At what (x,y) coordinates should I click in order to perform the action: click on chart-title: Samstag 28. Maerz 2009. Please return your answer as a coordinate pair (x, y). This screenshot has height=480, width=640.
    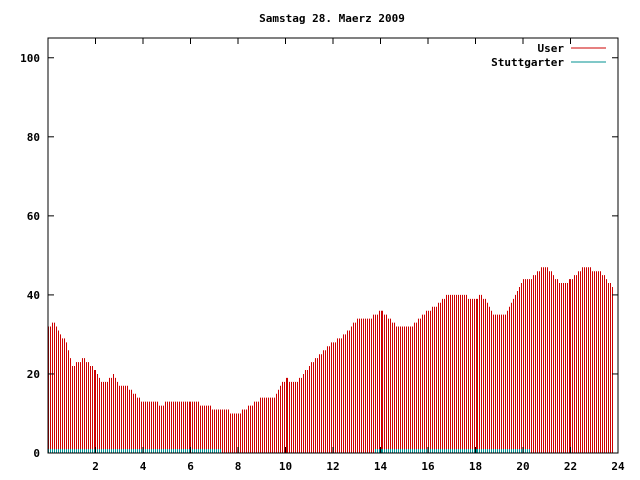
    Looking at the image, I should click on (332, 18).